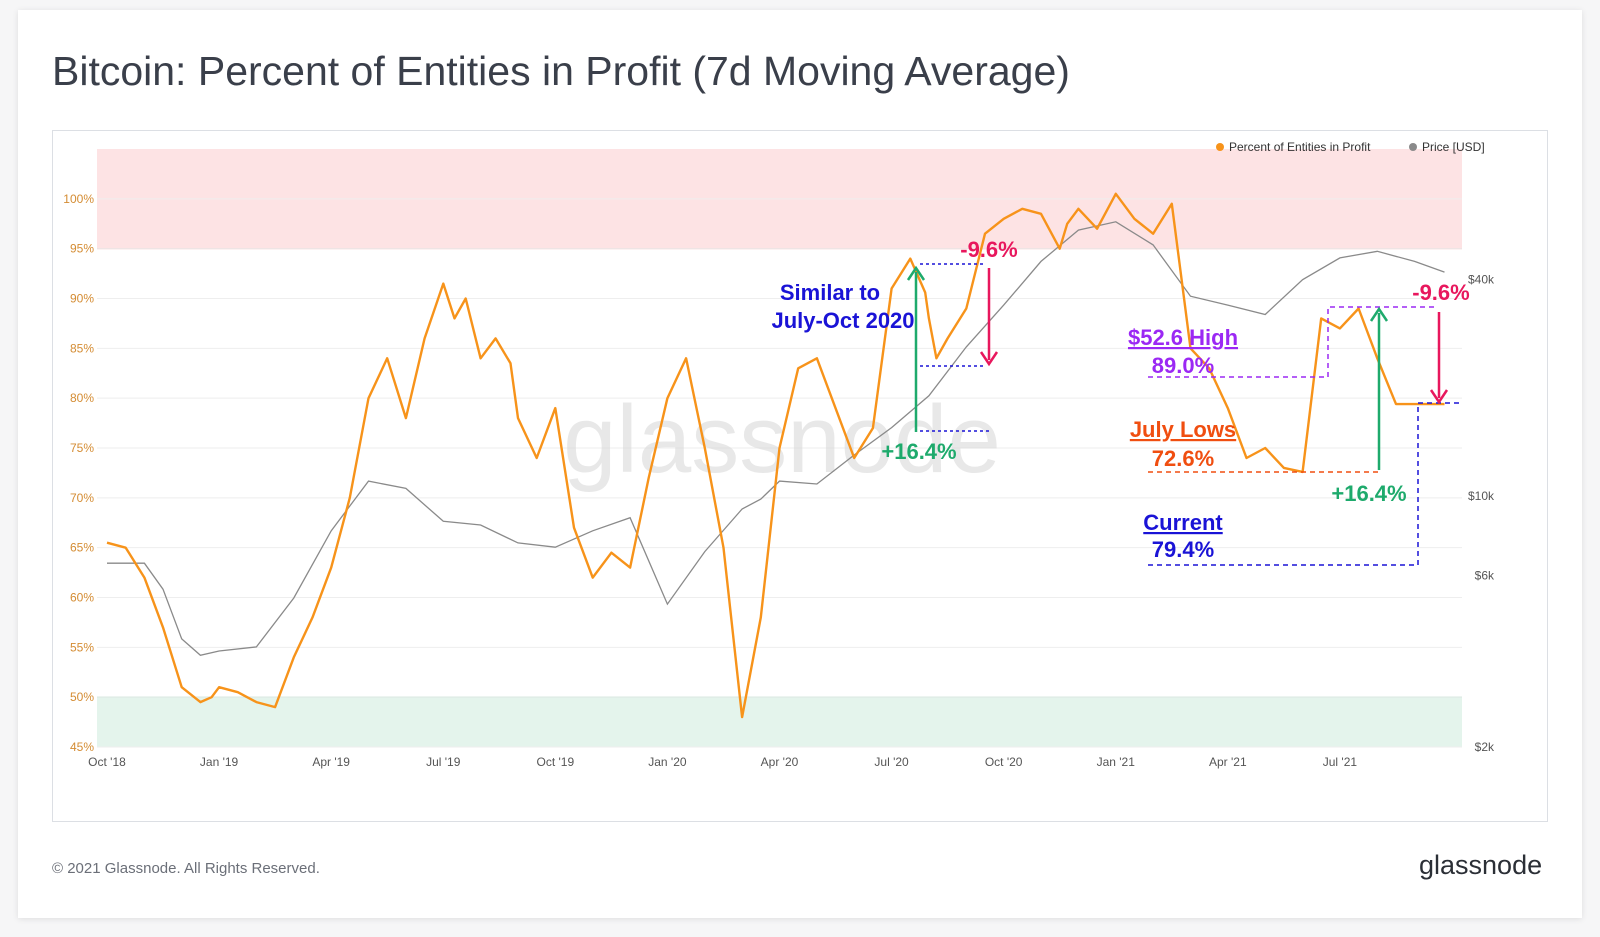 The height and width of the screenshot is (937, 1600). What do you see at coordinates (1440, 292) in the screenshot?
I see `annotation-drop-2021: -9.6%` at bounding box center [1440, 292].